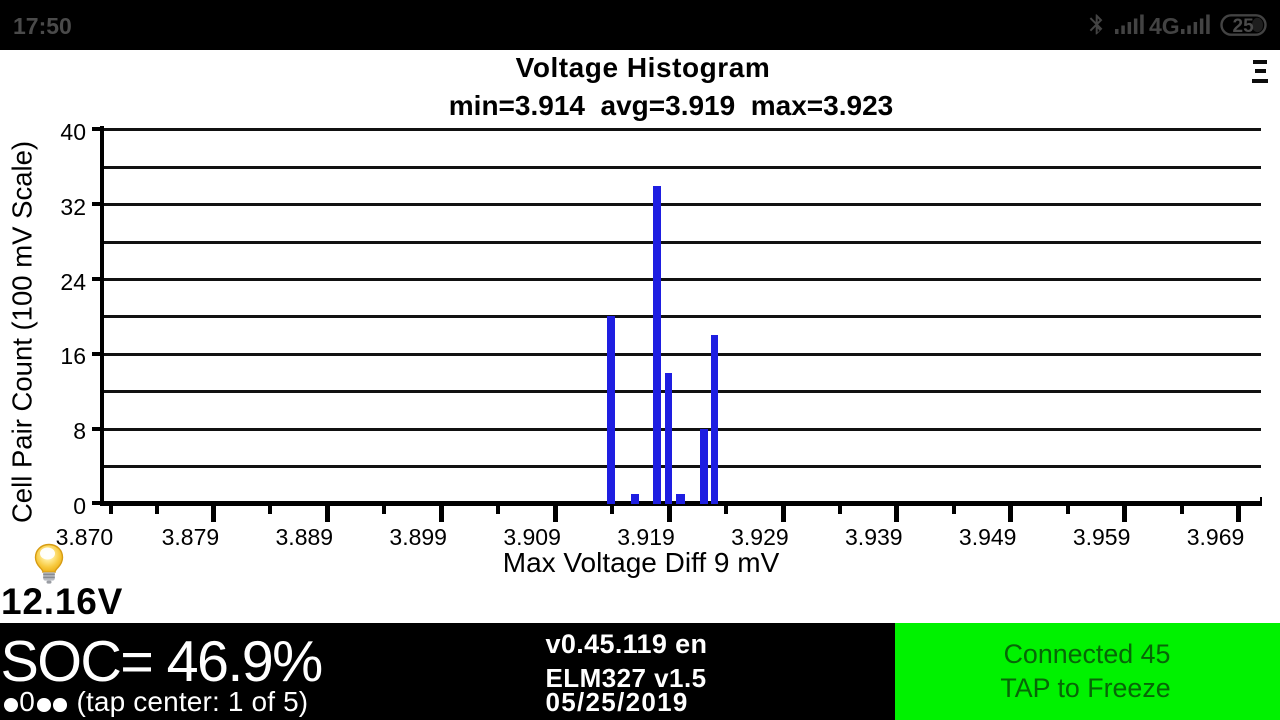  What do you see at coordinates (1164, 25) in the screenshot?
I see `svg-text: 4G` at bounding box center [1164, 25].